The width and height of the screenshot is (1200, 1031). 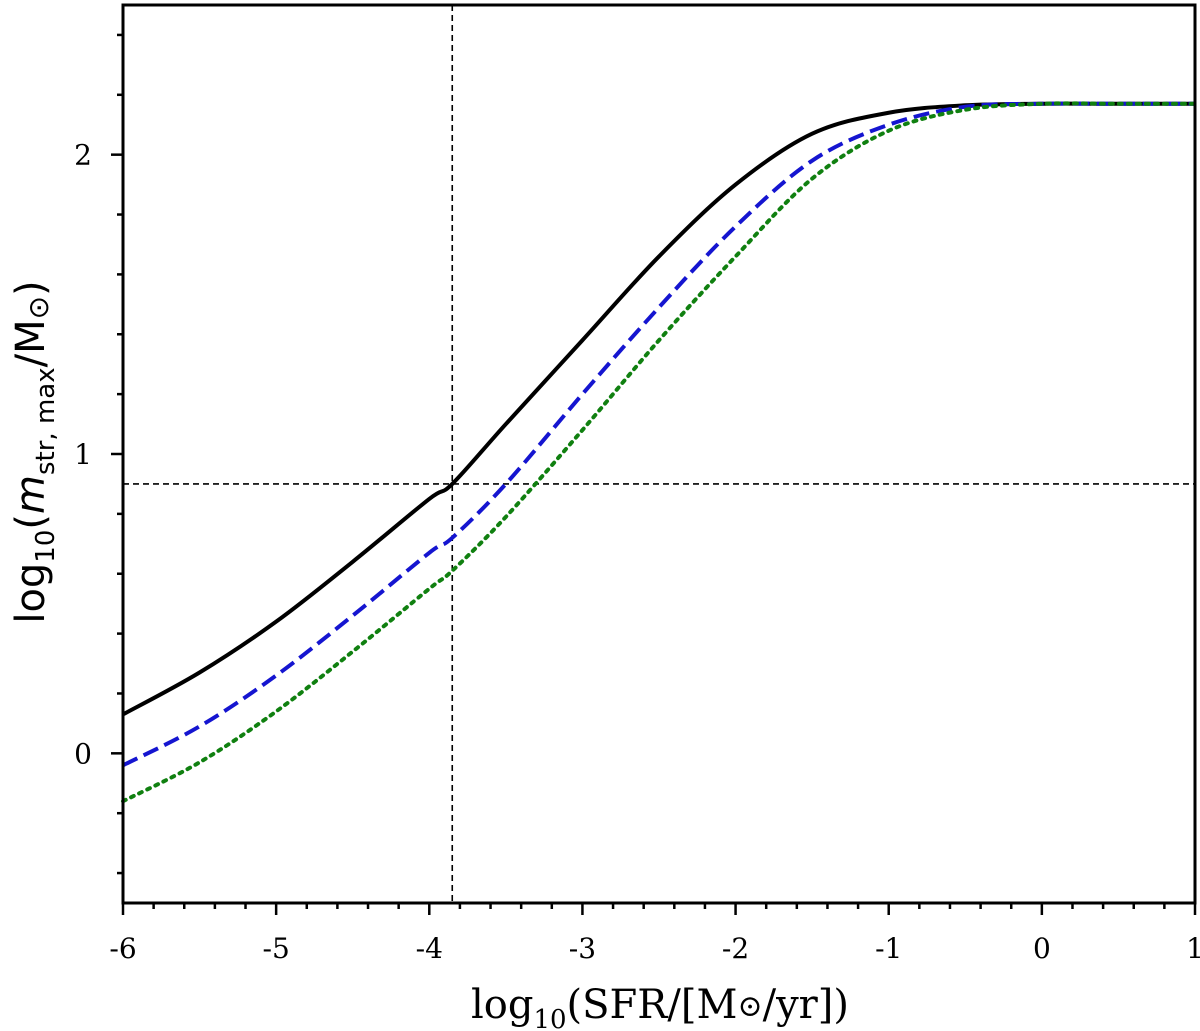 What do you see at coordinates (888, 948) in the screenshot?
I see `x-tick-label: -1` at bounding box center [888, 948].